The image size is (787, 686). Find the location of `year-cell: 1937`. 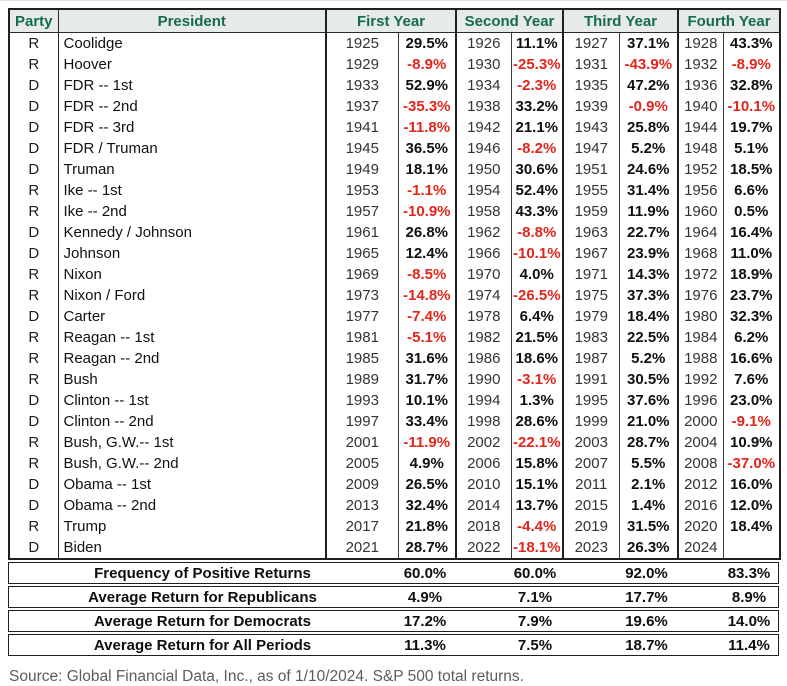

year-cell: 1937 is located at coordinates (361, 106).